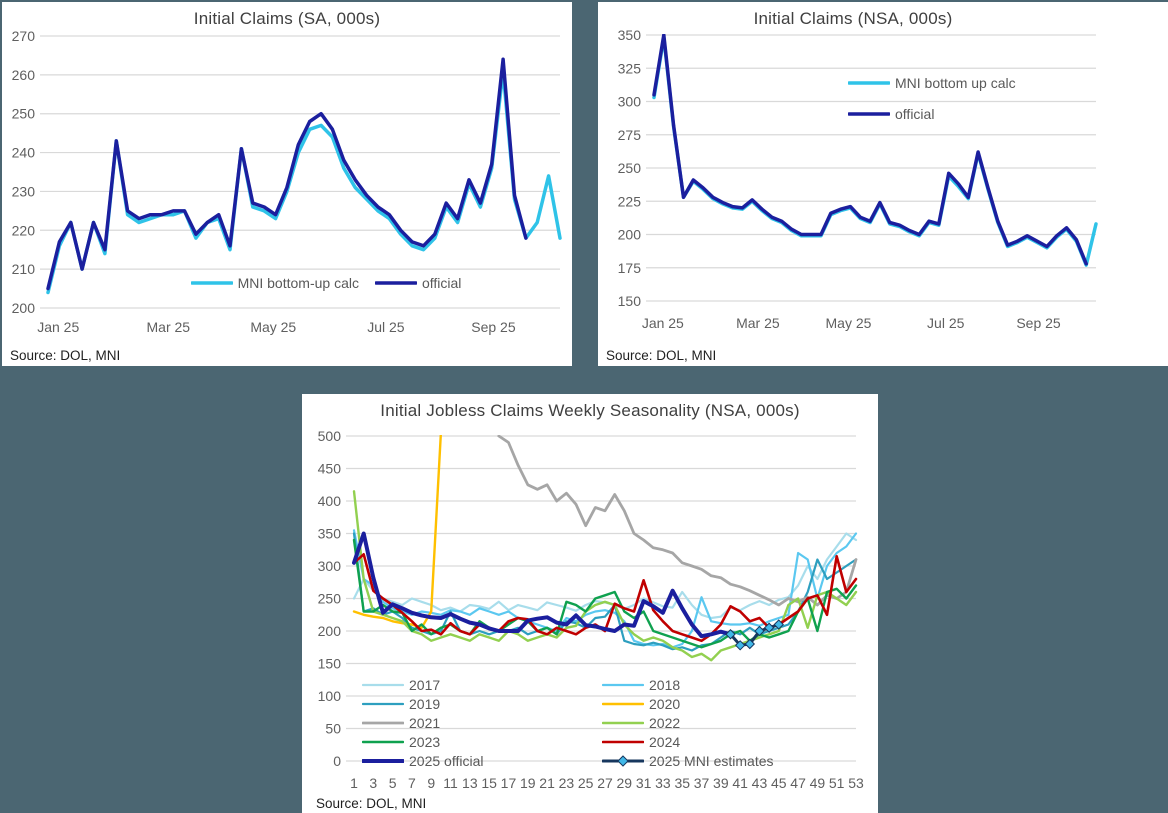  What do you see at coordinates (853, 18) in the screenshot?
I see `chart-title: Initial Claims (NSA, 000s)` at bounding box center [853, 18].